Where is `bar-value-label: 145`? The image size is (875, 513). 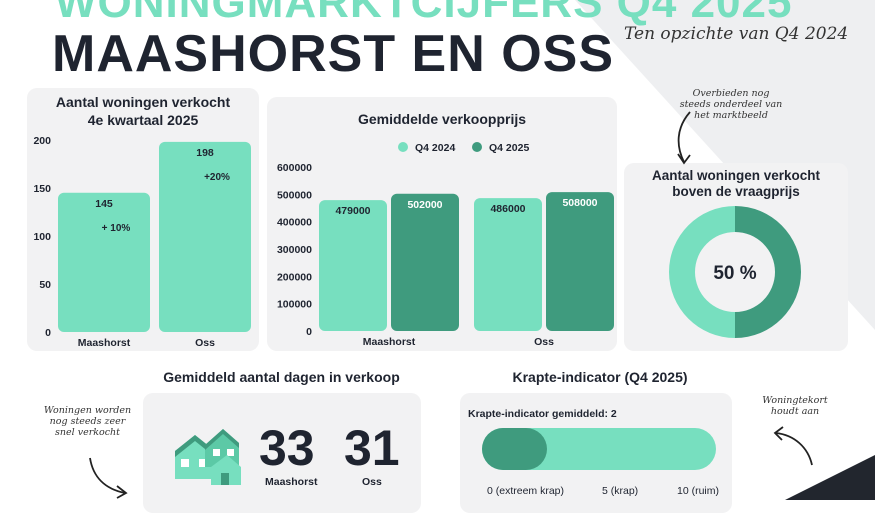
bar-value-label: 145 is located at coordinates (104, 204).